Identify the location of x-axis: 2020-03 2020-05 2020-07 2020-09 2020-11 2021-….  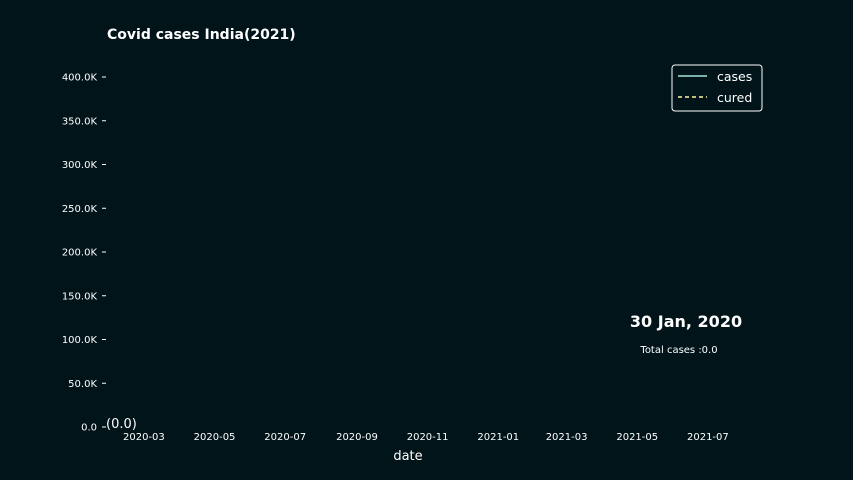
(426, 437).